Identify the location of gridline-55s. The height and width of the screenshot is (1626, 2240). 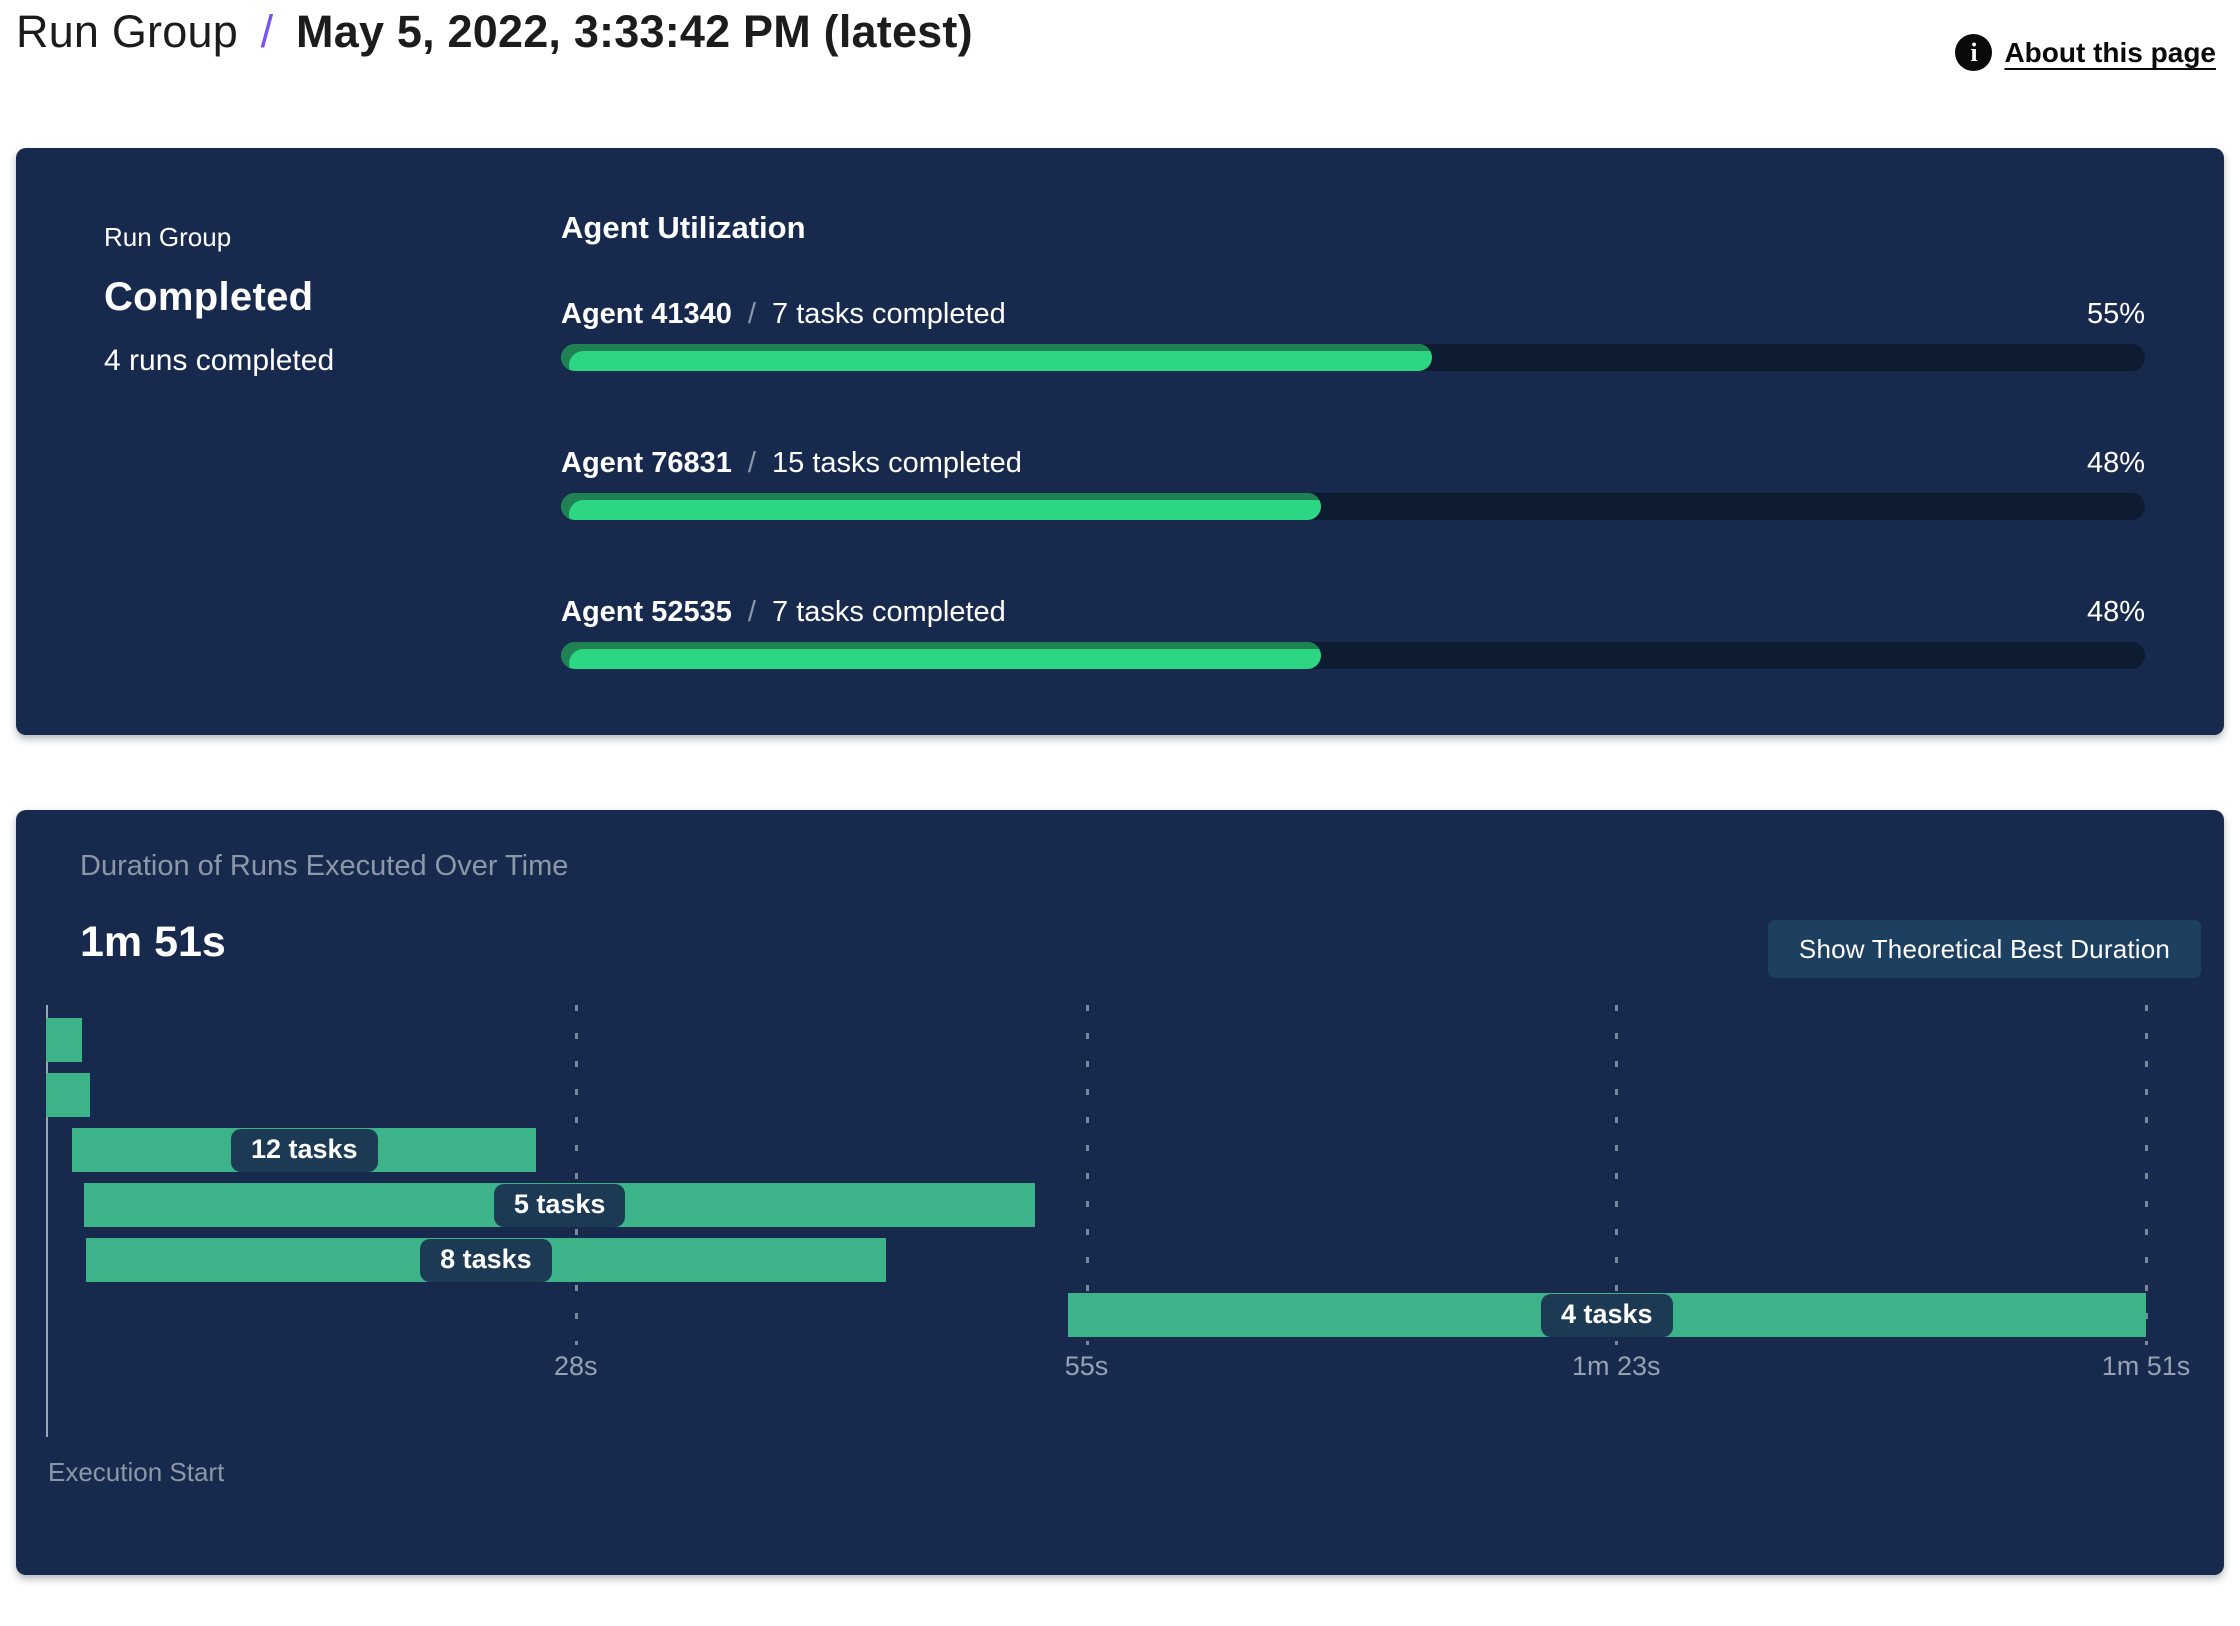
(1087, 1175).